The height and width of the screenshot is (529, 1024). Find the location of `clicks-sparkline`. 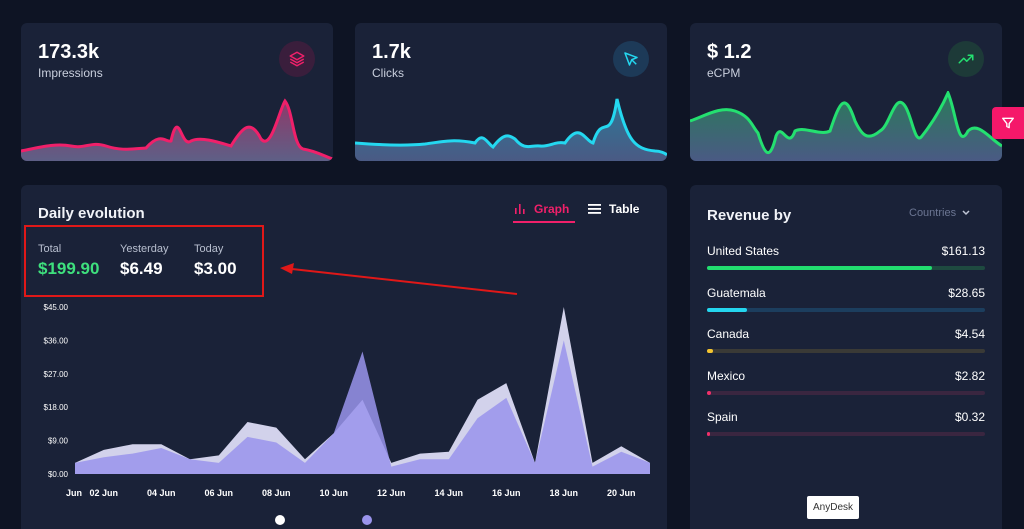

clicks-sparkline is located at coordinates (511, 129).